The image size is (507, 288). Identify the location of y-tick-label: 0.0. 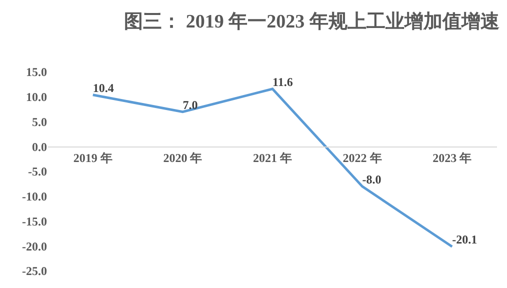
(39, 147).